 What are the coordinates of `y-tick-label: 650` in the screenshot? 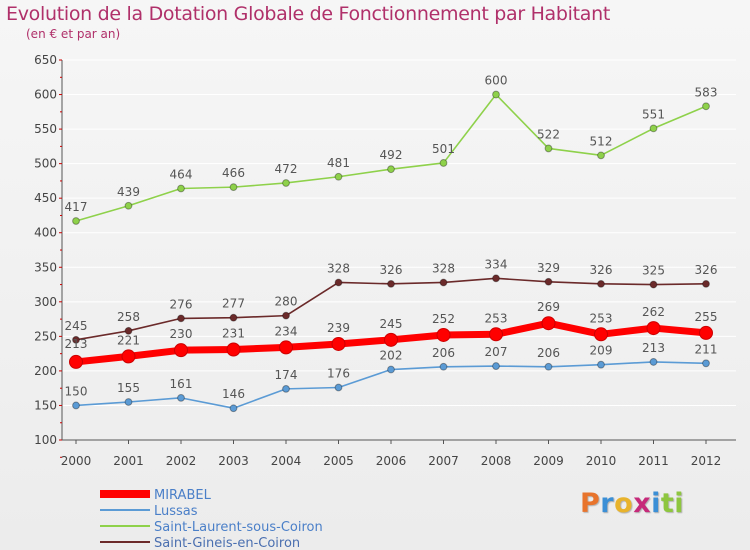 It's located at (45, 60).